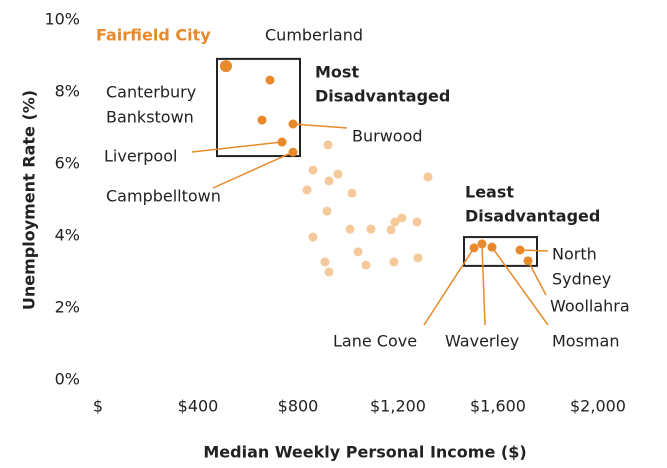  I want to click on point-label: Campbelltown, so click(163, 196).